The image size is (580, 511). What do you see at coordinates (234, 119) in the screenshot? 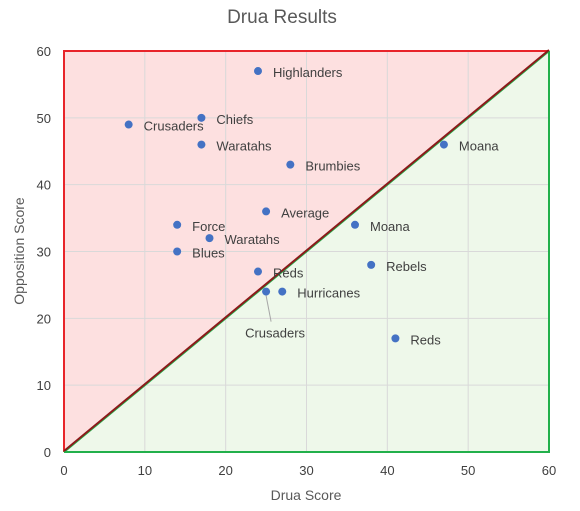
I see `point-label: Chiefs` at bounding box center [234, 119].